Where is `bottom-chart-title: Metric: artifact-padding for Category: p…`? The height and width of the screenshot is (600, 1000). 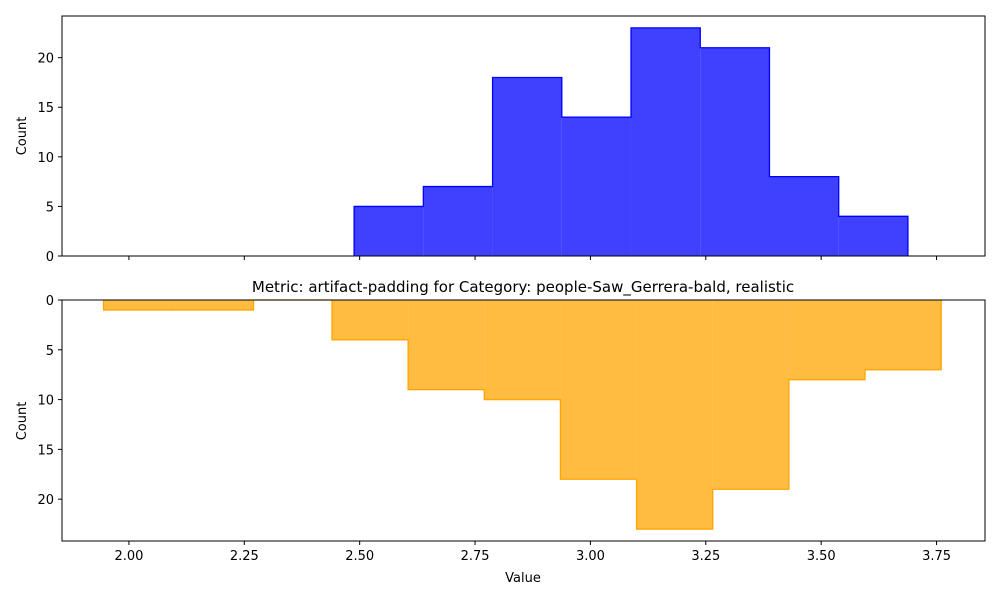 bottom-chart-title: Metric: artifact-padding for Category: p… is located at coordinates (523, 287).